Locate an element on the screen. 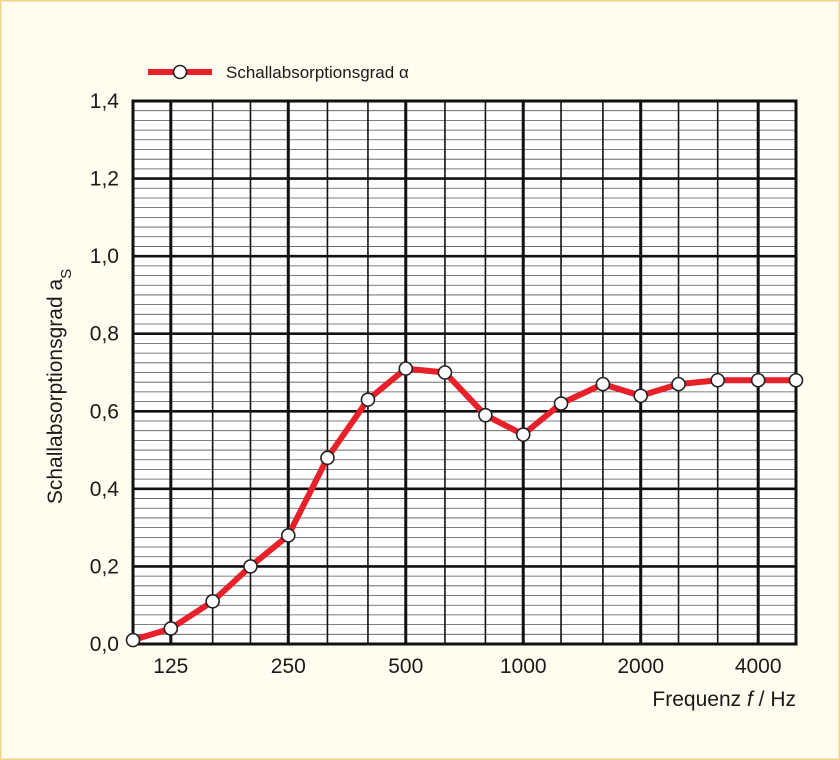 Image resolution: width=840 pixels, height=760 pixels. x-tick-label: 250 is located at coordinates (288, 666).